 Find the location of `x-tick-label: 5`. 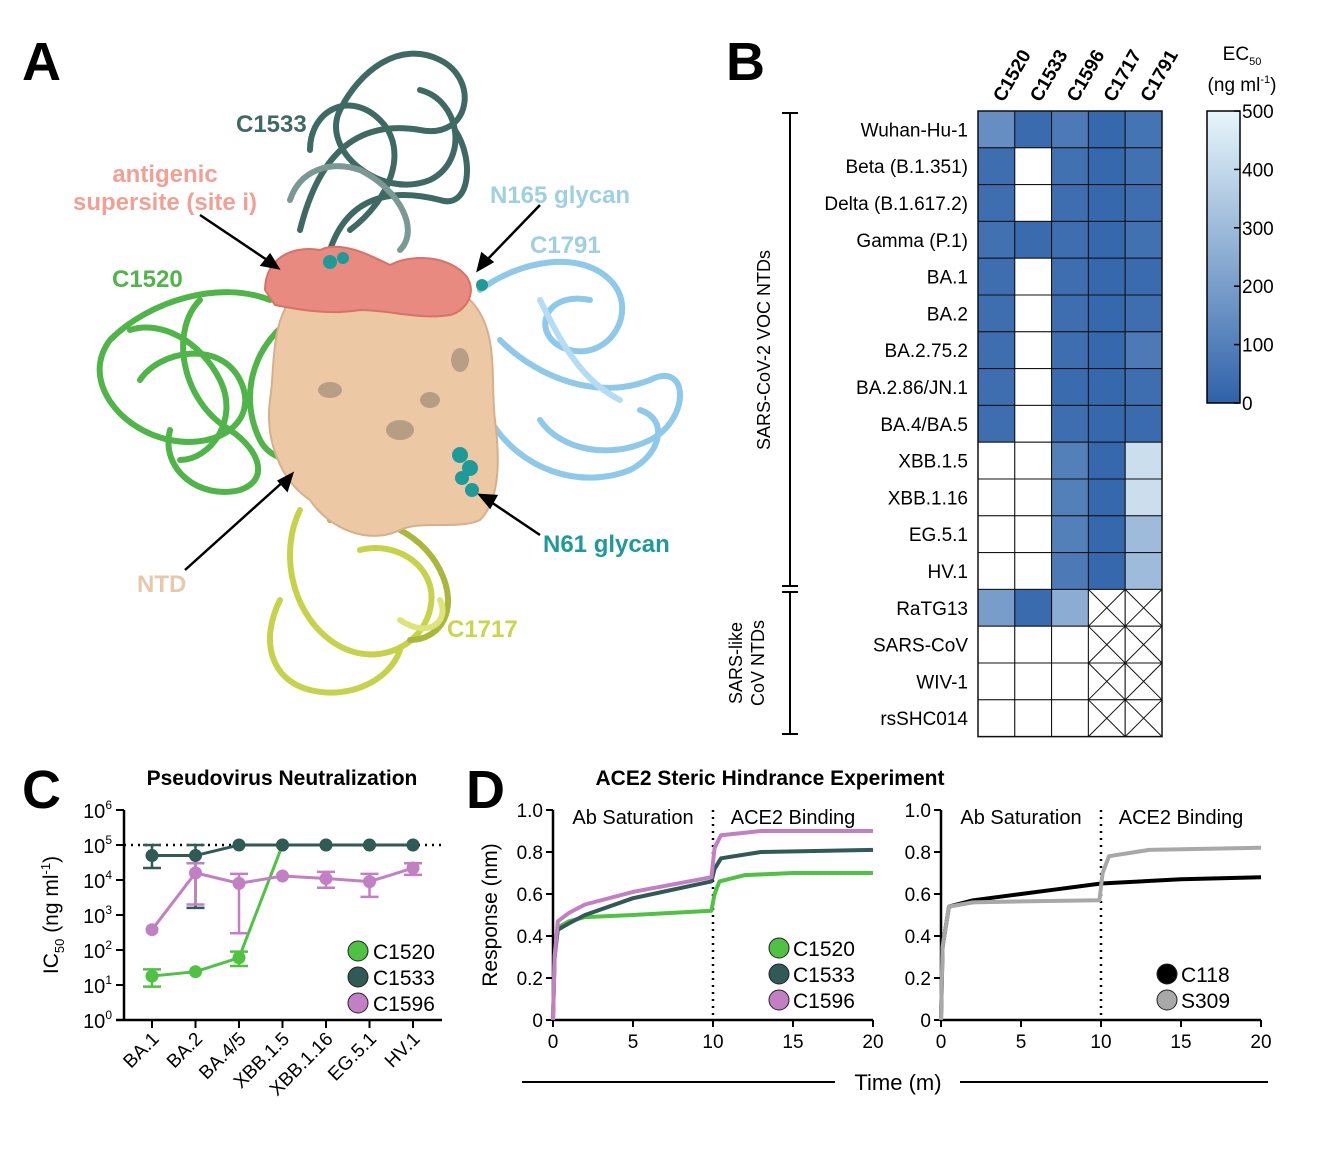

x-tick-label: 5 is located at coordinates (633, 1042).